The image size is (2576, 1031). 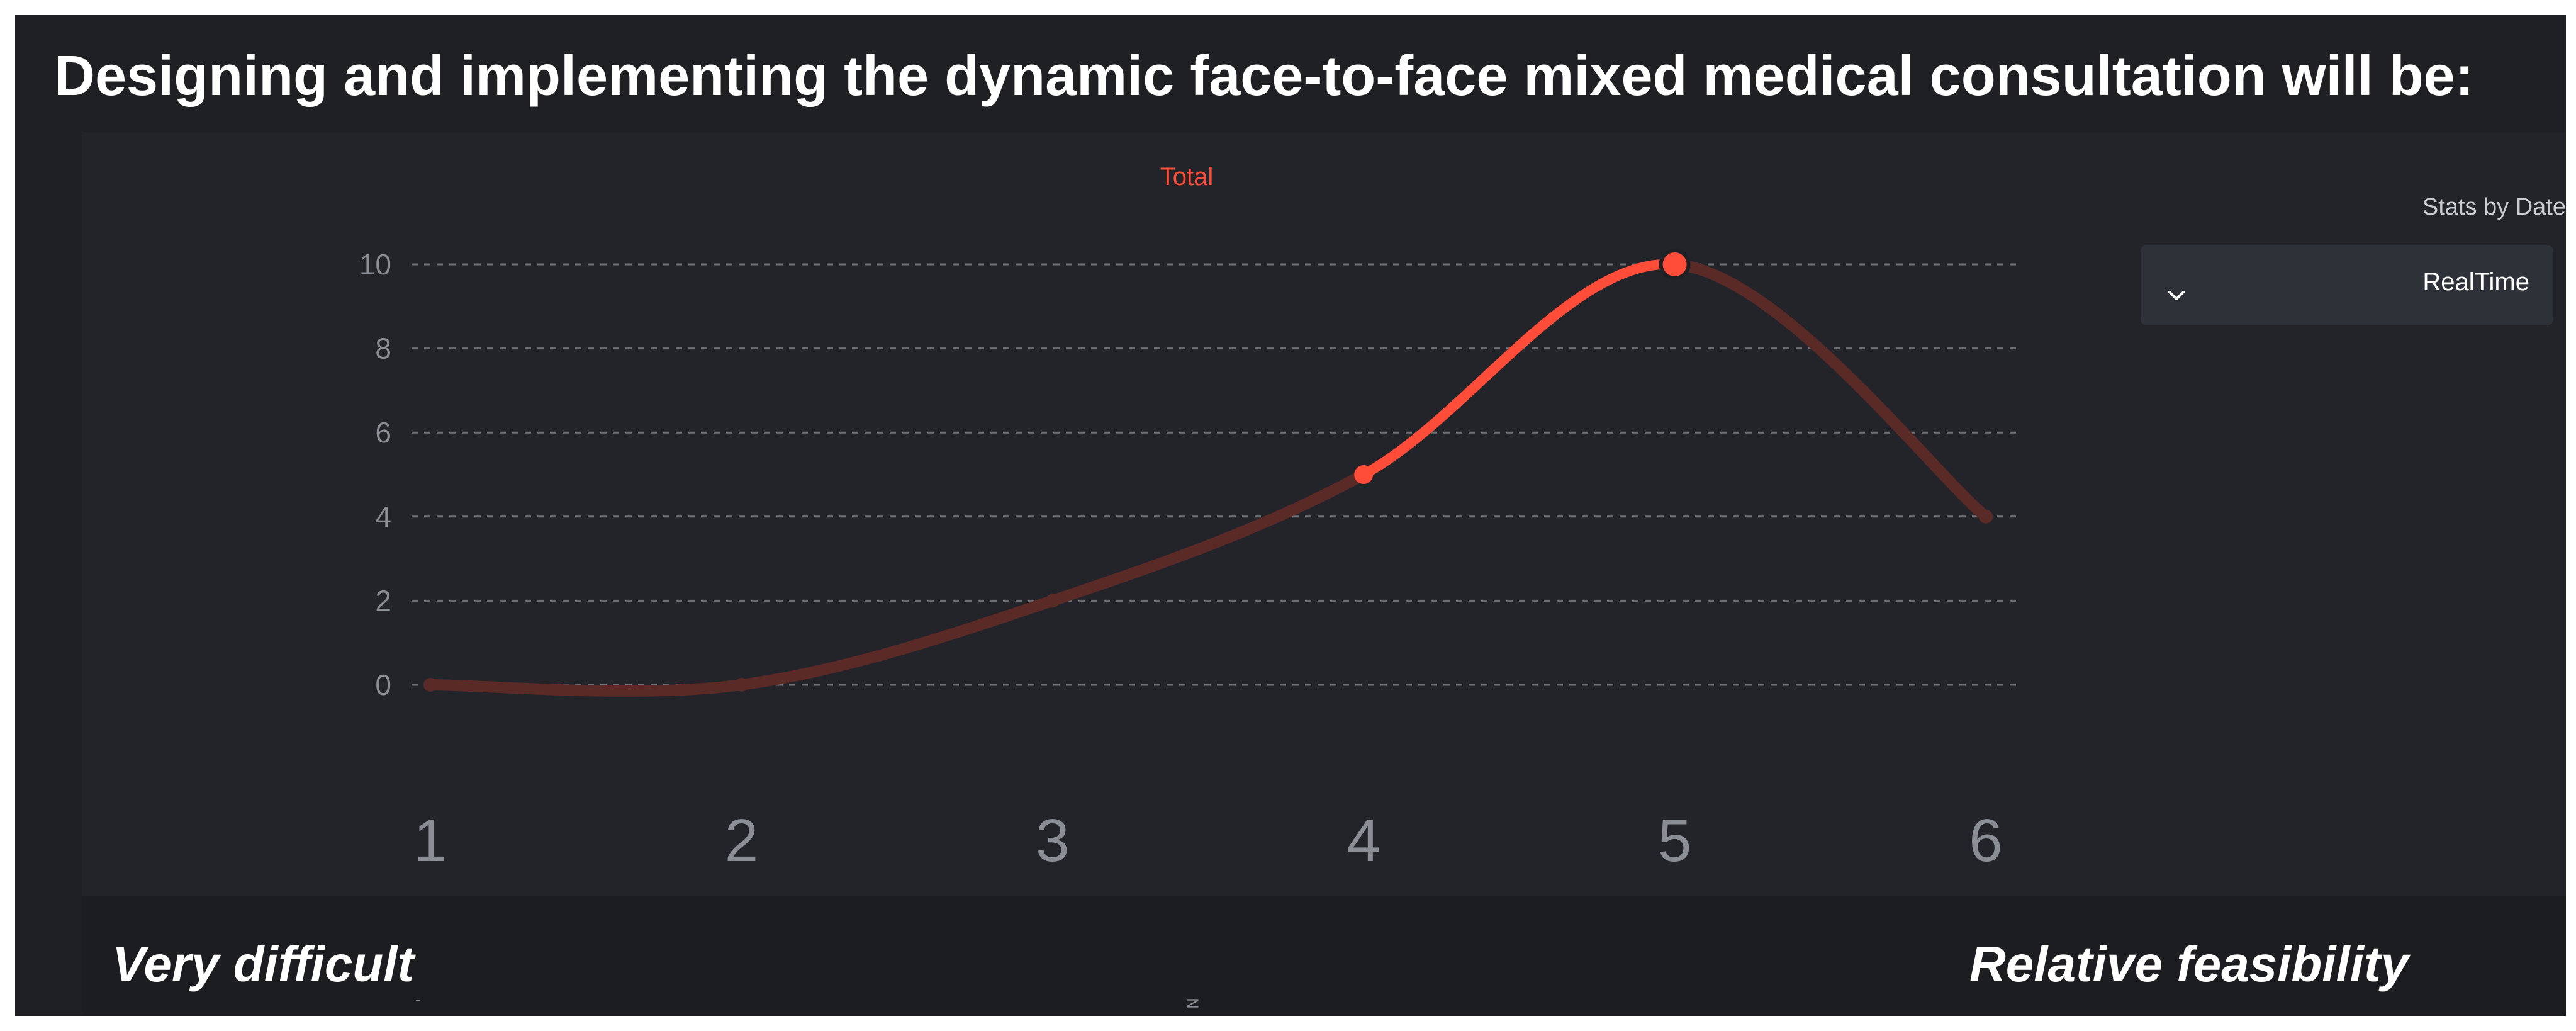 I want to click on caption-band, so click(x=1324, y=956).